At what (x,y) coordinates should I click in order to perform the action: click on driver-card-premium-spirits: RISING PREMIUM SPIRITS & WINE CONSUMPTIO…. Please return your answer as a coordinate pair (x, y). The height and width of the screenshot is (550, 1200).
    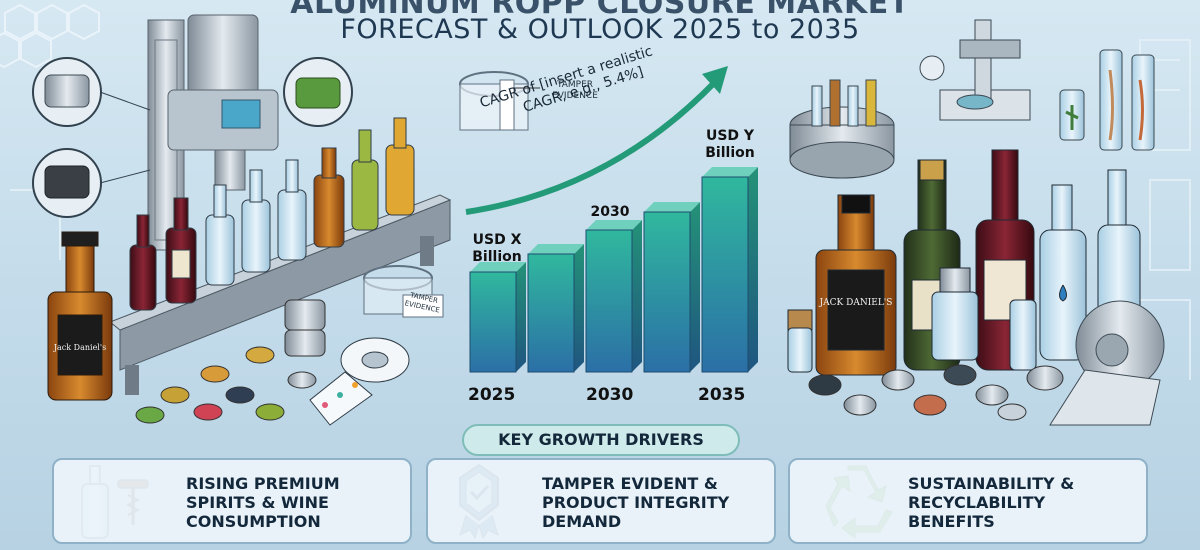
    Looking at the image, I should click on (232, 501).